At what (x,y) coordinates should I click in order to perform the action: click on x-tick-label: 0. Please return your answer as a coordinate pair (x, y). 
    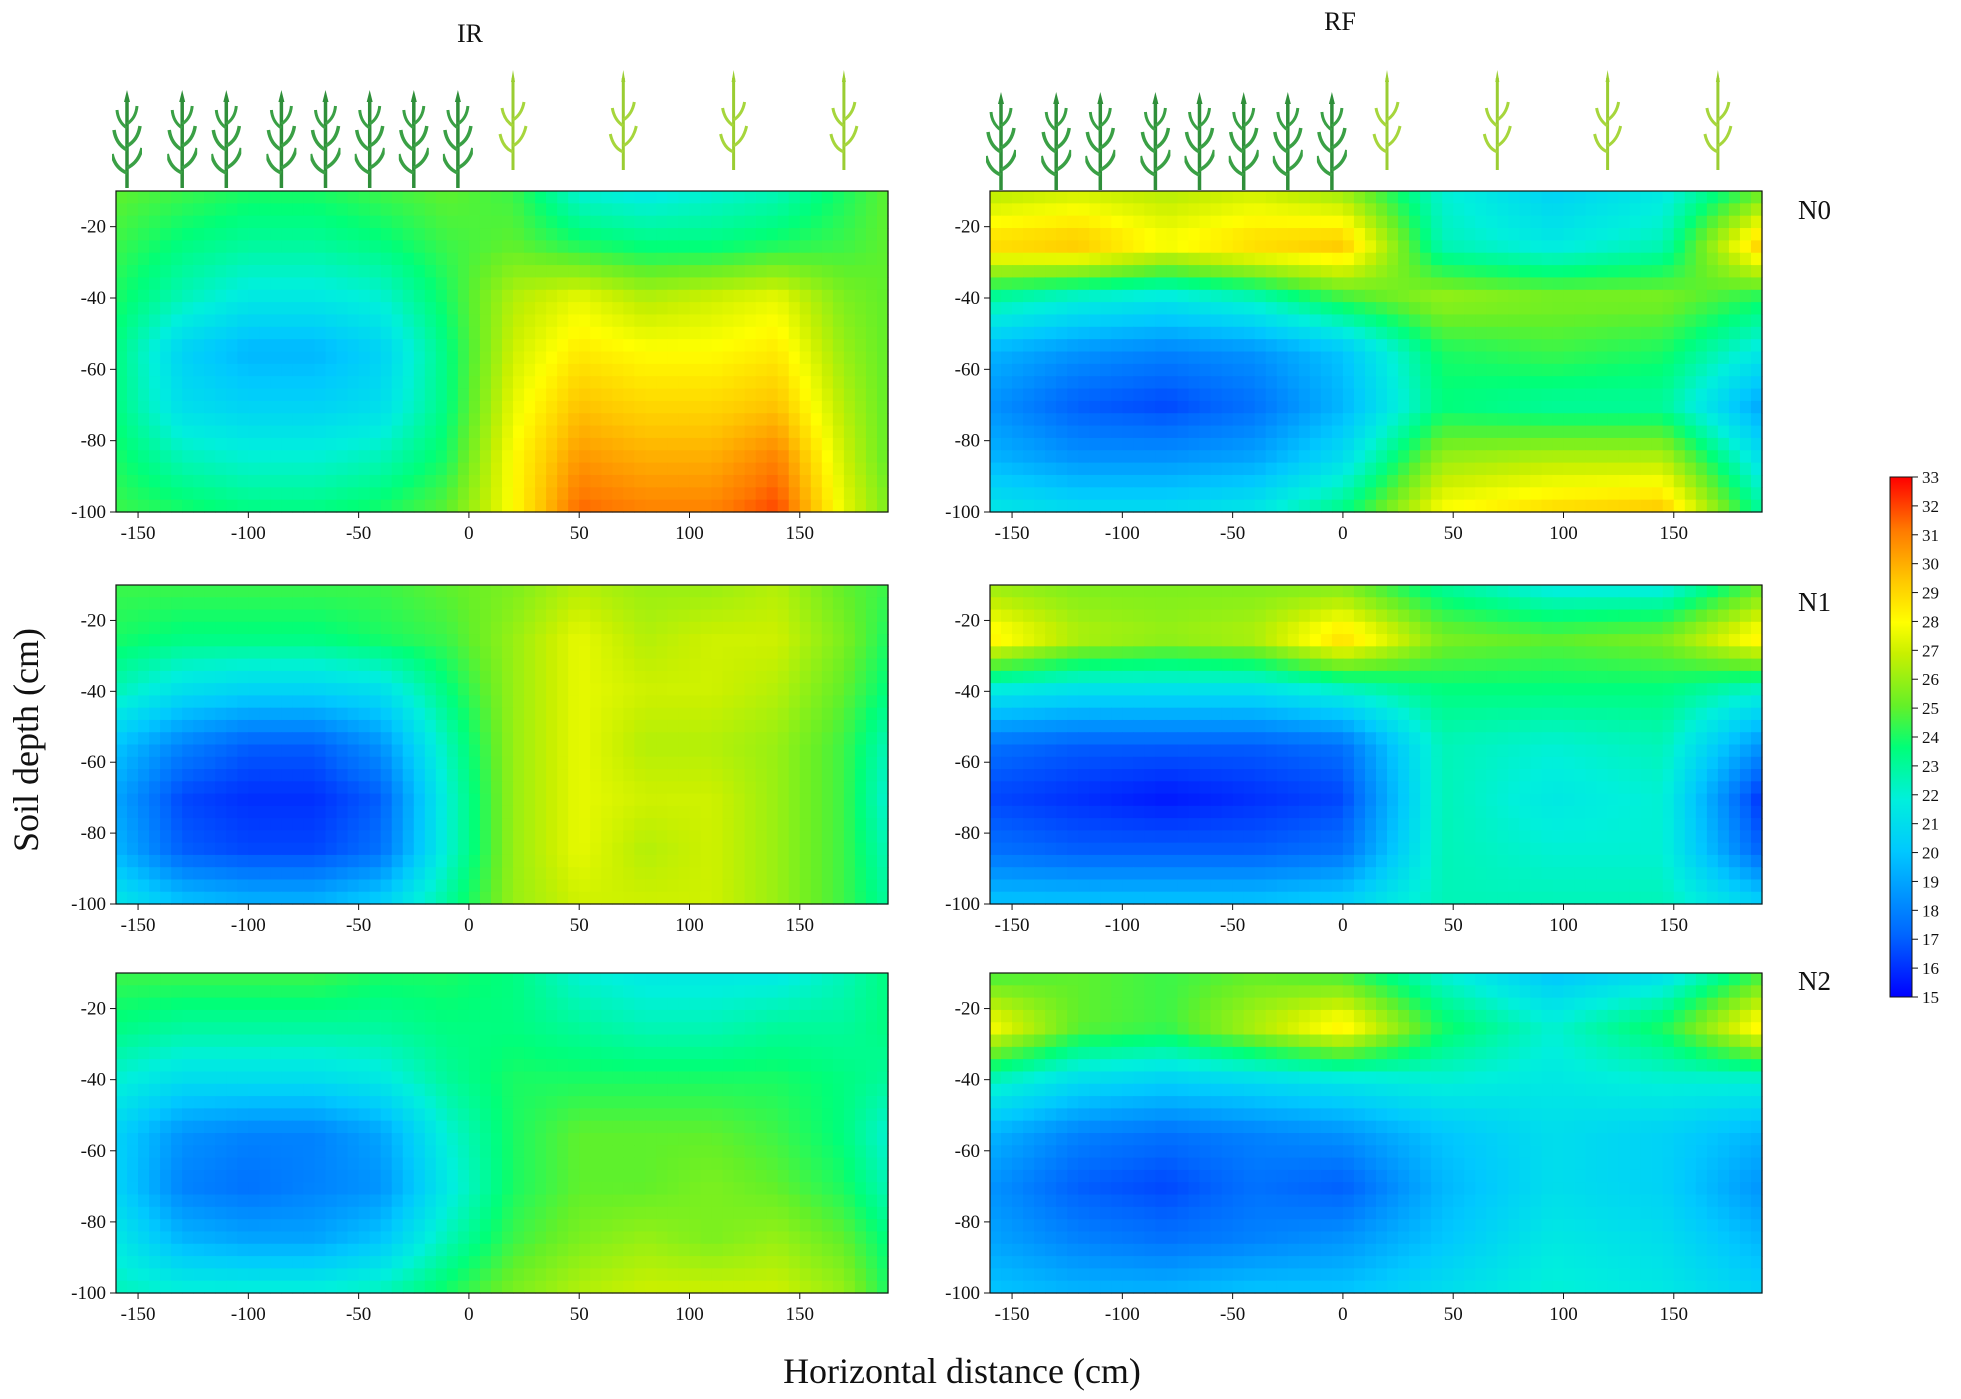
    Looking at the image, I should click on (1343, 533).